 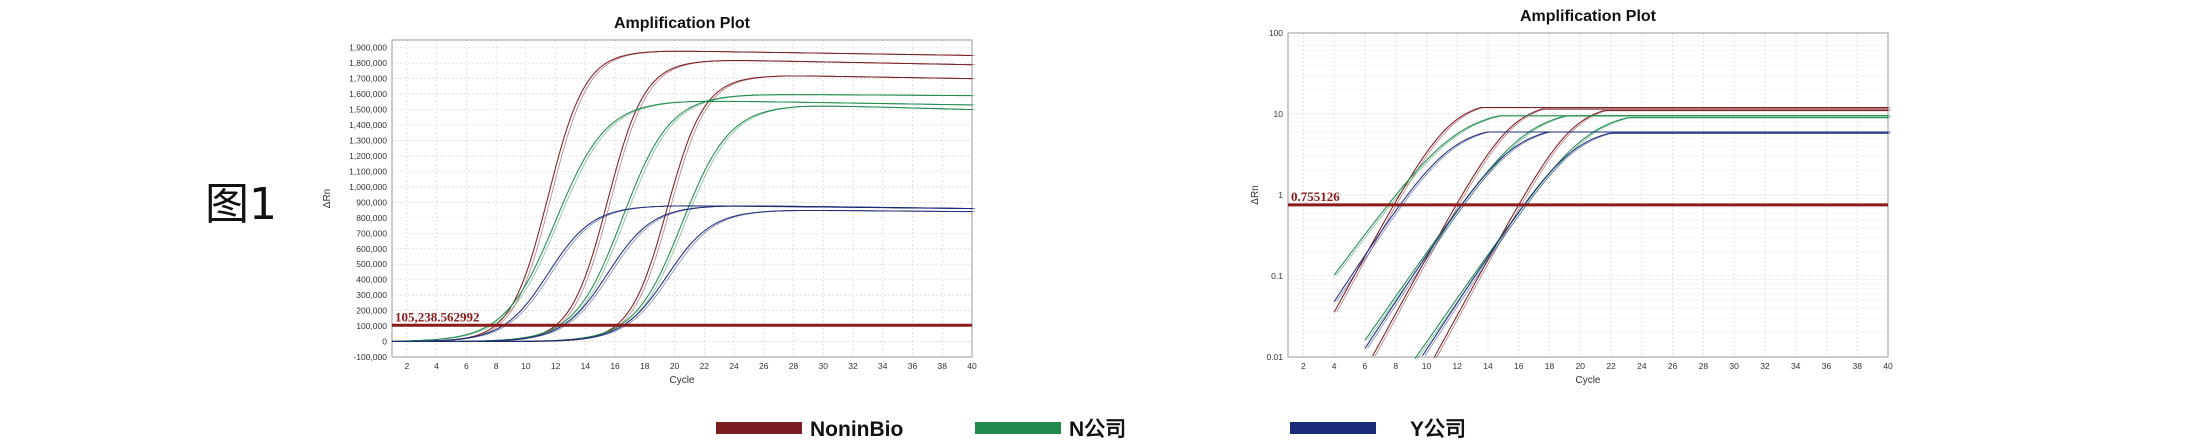 I want to click on y-tick-label: 1,600,000, so click(x=368, y=94).